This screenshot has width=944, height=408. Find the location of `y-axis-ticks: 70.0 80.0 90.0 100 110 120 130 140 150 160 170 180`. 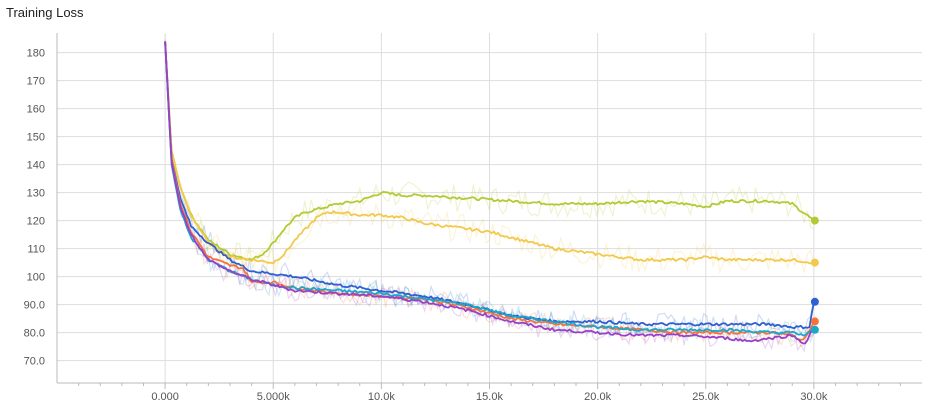

y-axis-ticks: 70.0 80.0 90.0 100 110 120 130 140 150 160 170 180 is located at coordinates (34, 208).